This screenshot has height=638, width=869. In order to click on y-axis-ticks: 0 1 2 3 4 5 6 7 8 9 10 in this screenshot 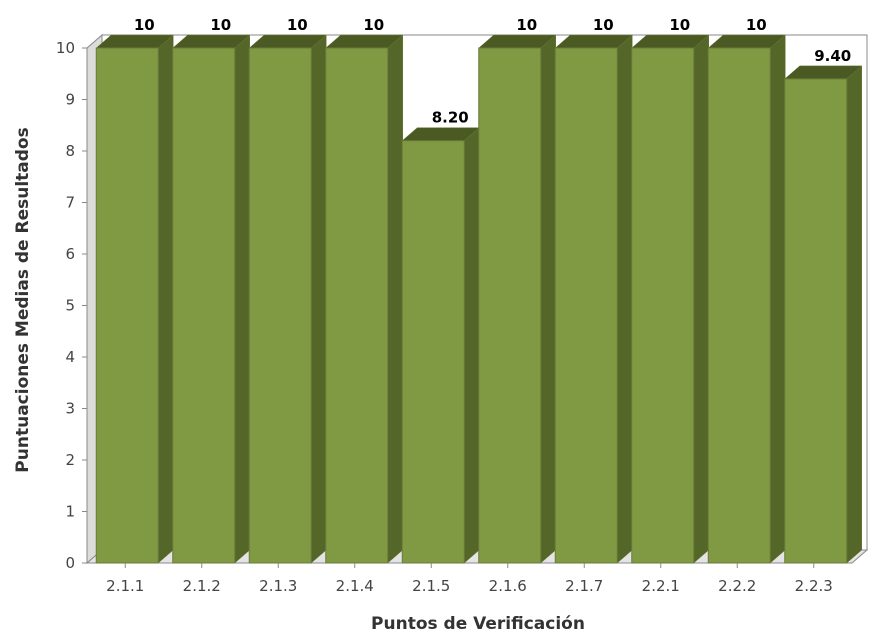, I will do `click(71, 305)`.